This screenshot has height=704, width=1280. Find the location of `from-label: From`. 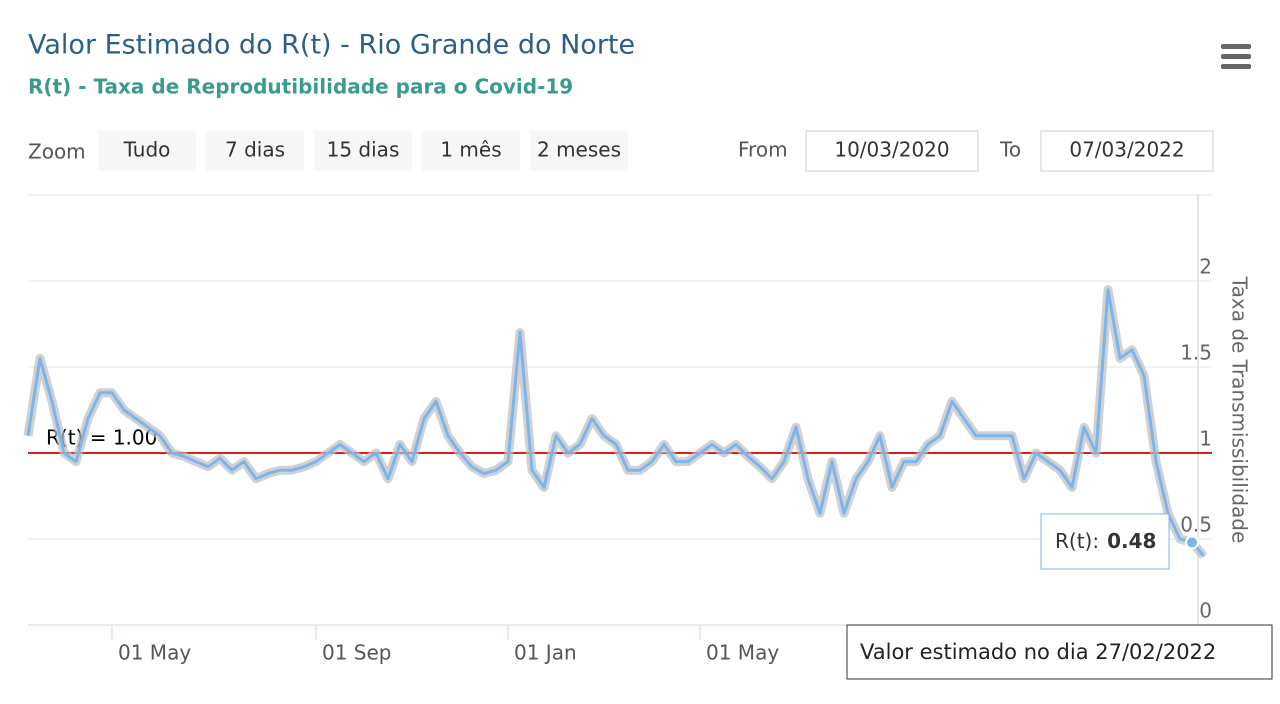

from-label: From is located at coordinates (763, 150).